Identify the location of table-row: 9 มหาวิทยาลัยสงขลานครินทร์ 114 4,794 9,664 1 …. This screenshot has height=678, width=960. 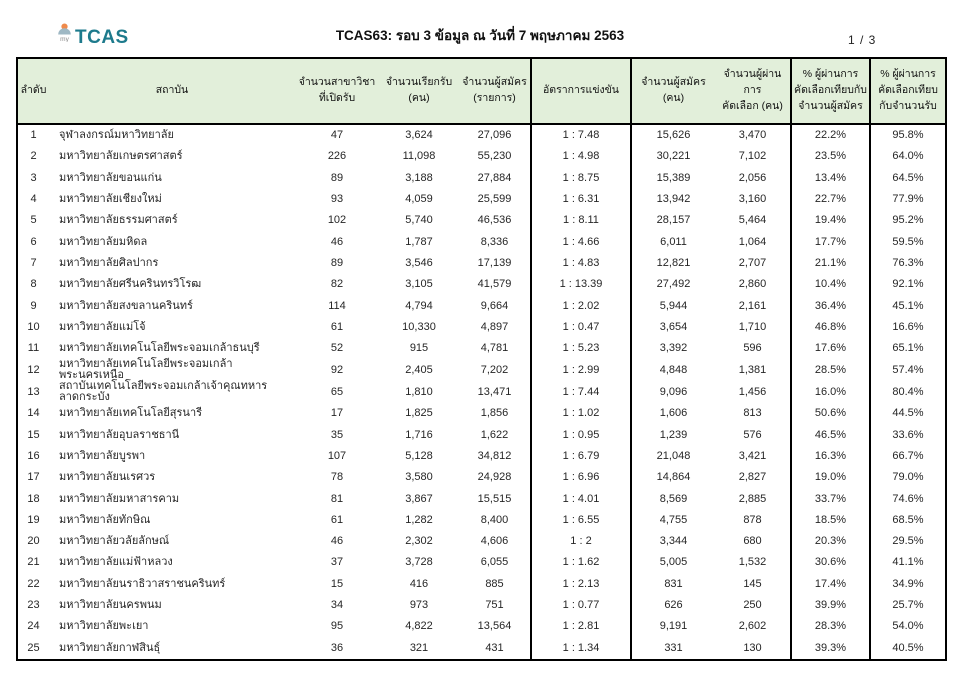
(481, 306).